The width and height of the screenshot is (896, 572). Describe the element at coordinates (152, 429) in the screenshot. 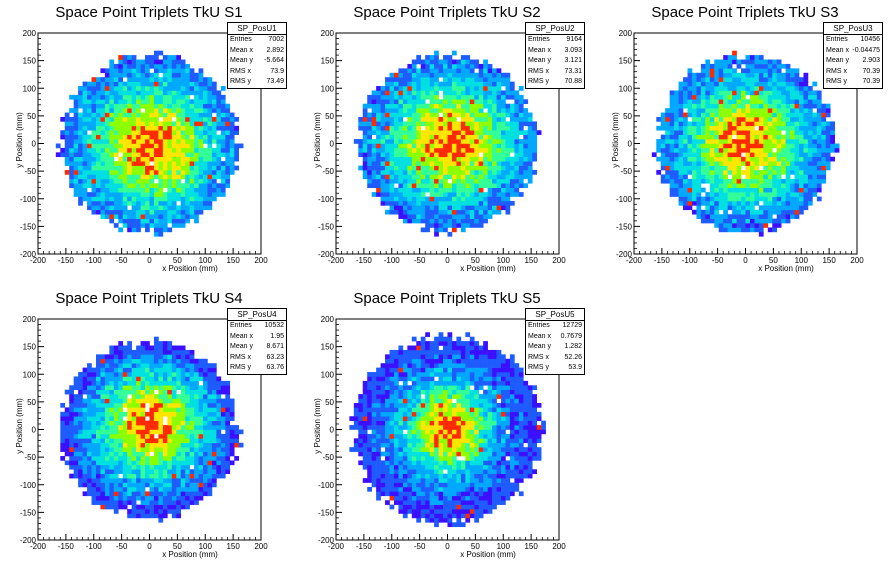

I see `histogram-cells` at that location.